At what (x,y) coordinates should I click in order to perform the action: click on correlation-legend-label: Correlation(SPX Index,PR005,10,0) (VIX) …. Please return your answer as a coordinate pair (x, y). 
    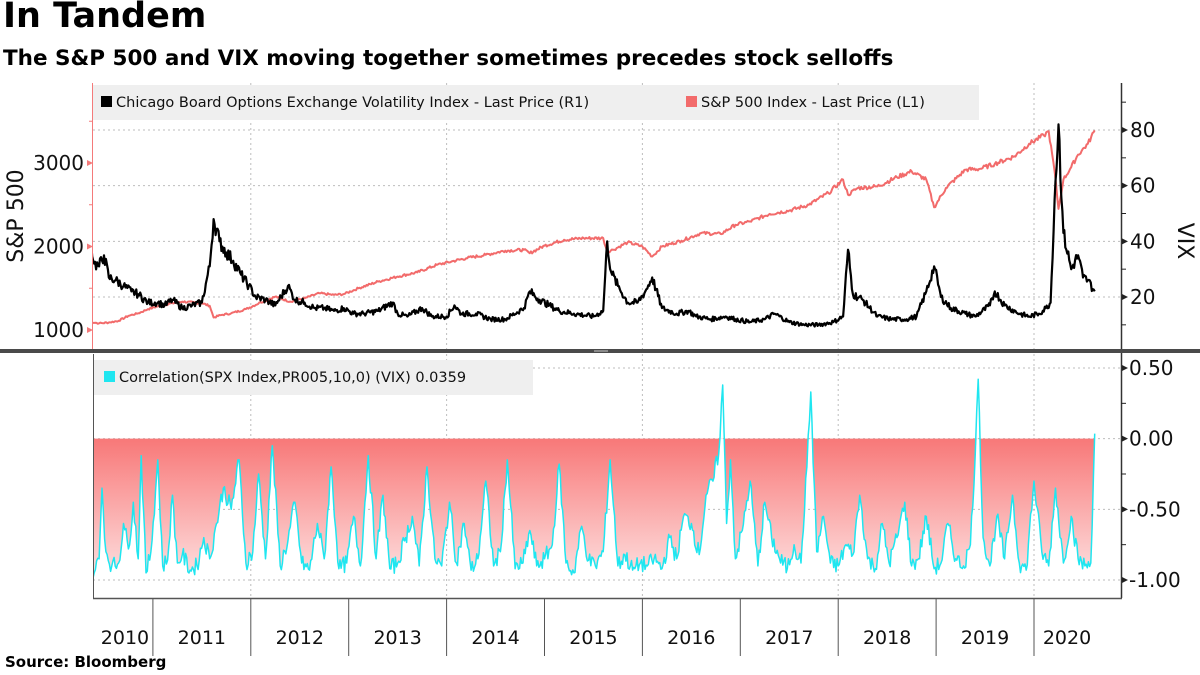
    Looking at the image, I should click on (292, 378).